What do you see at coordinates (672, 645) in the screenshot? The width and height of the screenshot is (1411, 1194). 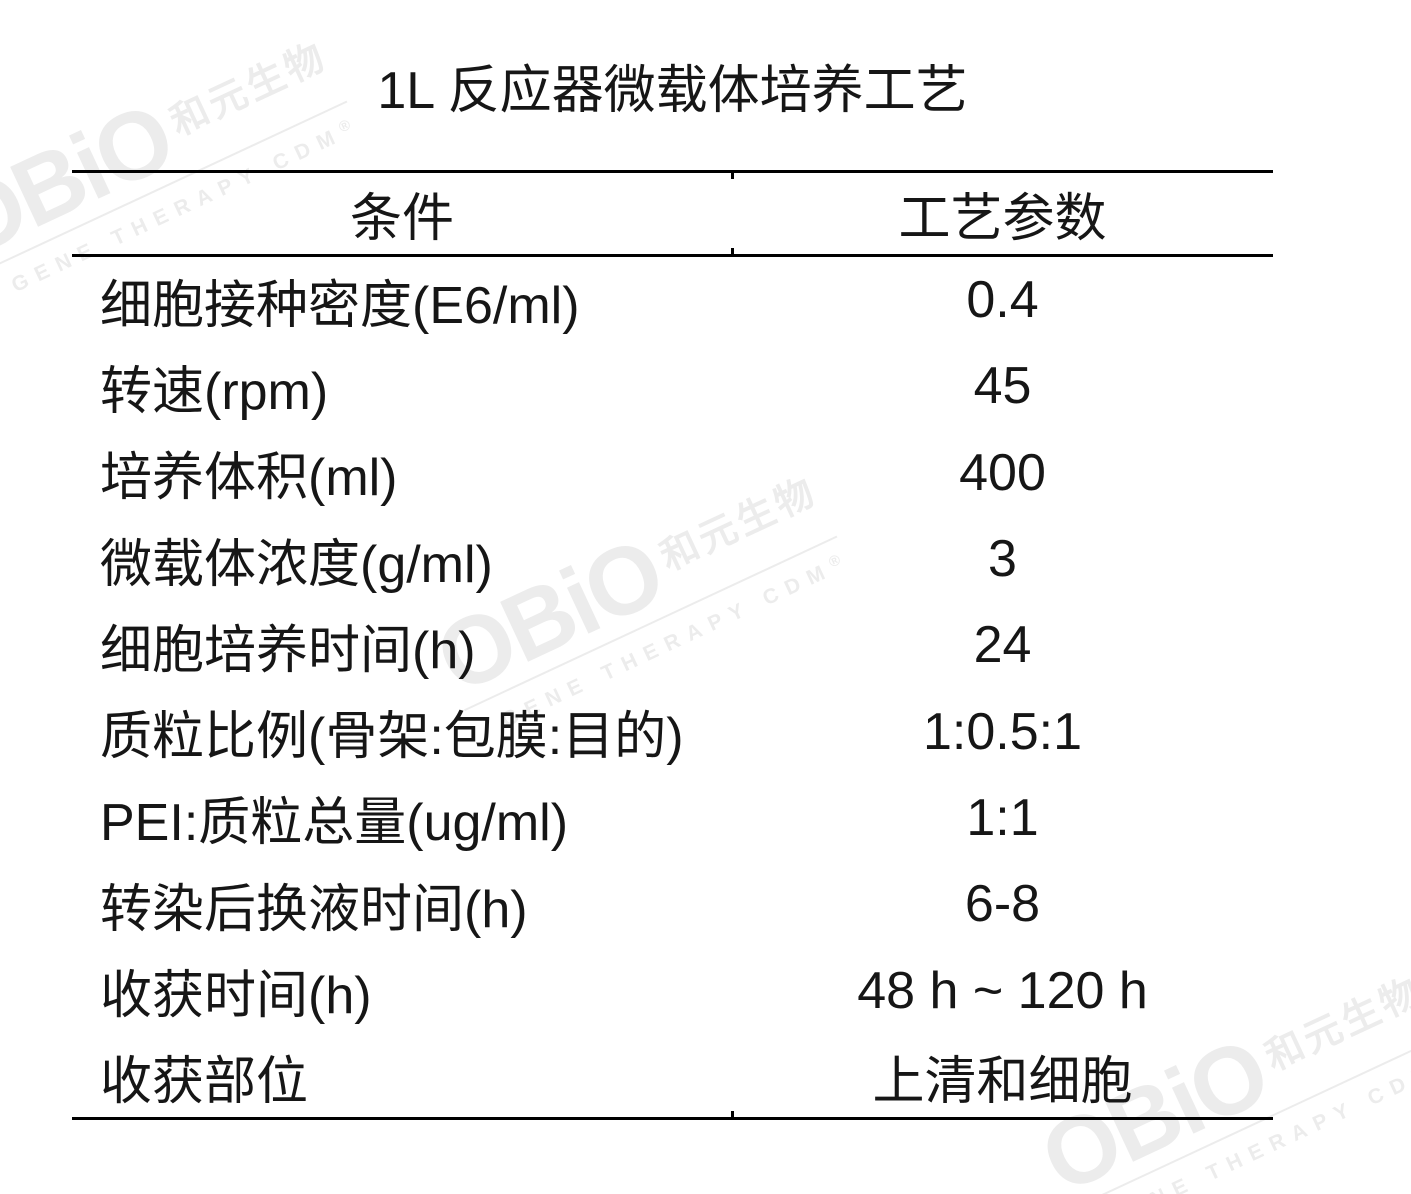 I see `table-row: 细胞培养时间(h) 24` at bounding box center [672, 645].